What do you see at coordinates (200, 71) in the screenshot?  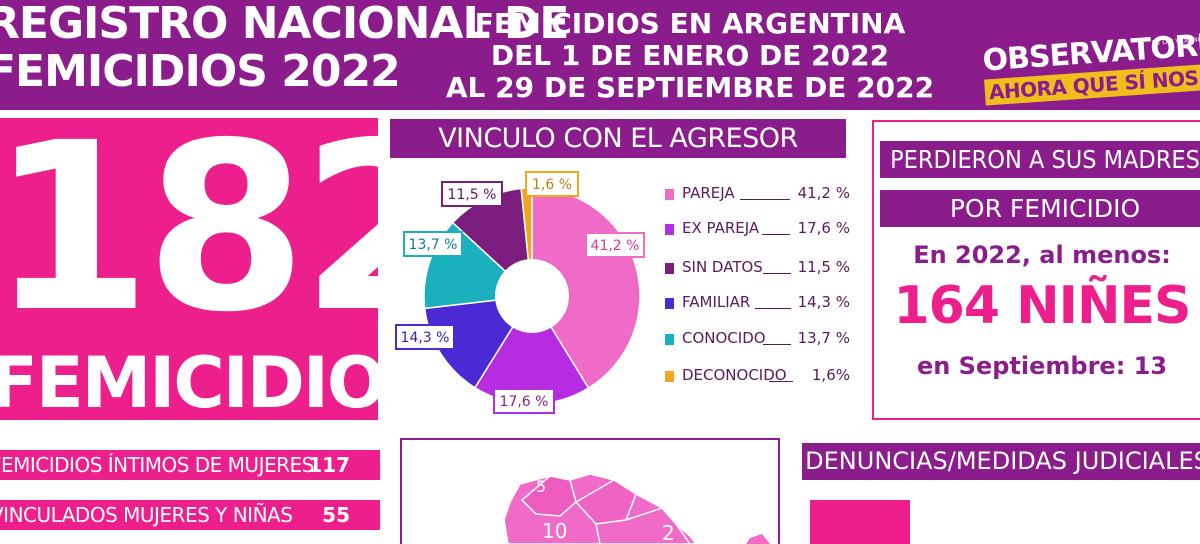 I see `title-line-2: FEMICIDIOS 2022` at bounding box center [200, 71].